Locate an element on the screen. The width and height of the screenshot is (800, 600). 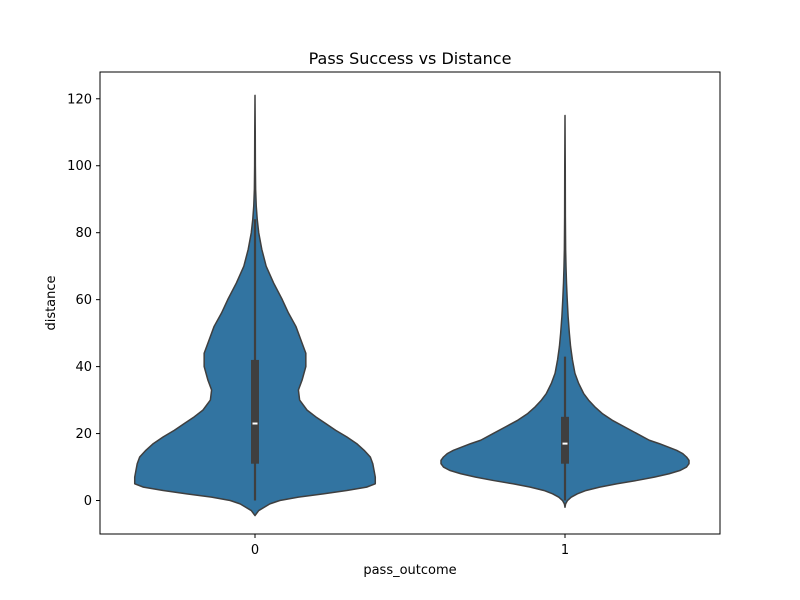
y-tick-label: 120 is located at coordinates (79, 99).